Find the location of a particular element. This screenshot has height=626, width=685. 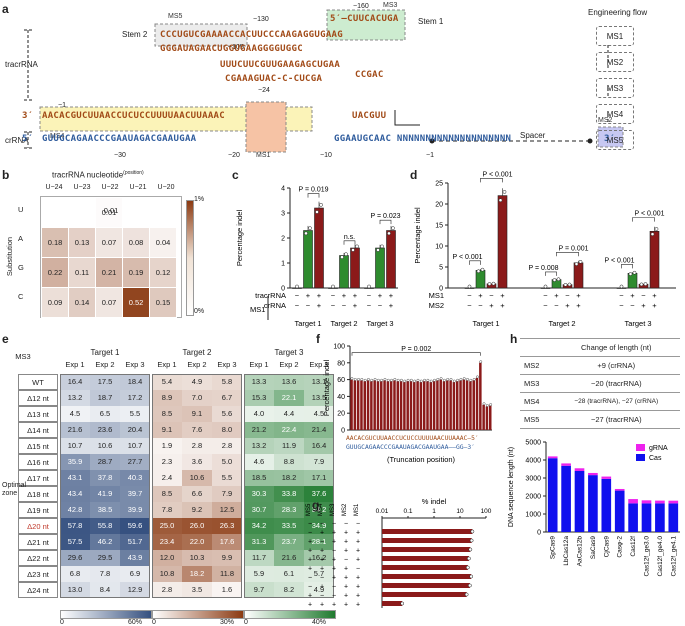

e-value-cell: 5.8 is located at coordinates (227, 382).